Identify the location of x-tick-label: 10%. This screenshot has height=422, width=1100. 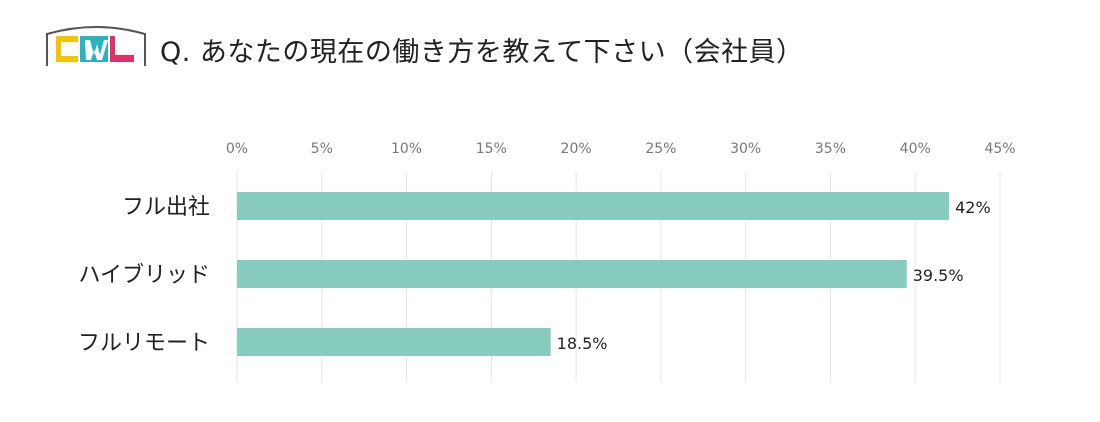
(406, 149).